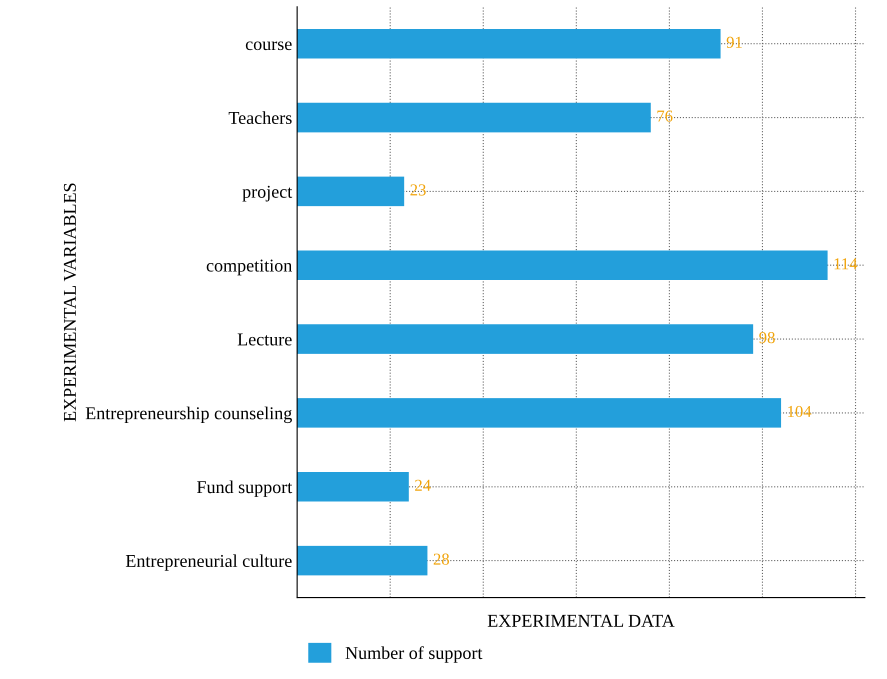  Describe the element at coordinates (418, 190) in the screenshot. I see `data-label: 23` at that location.